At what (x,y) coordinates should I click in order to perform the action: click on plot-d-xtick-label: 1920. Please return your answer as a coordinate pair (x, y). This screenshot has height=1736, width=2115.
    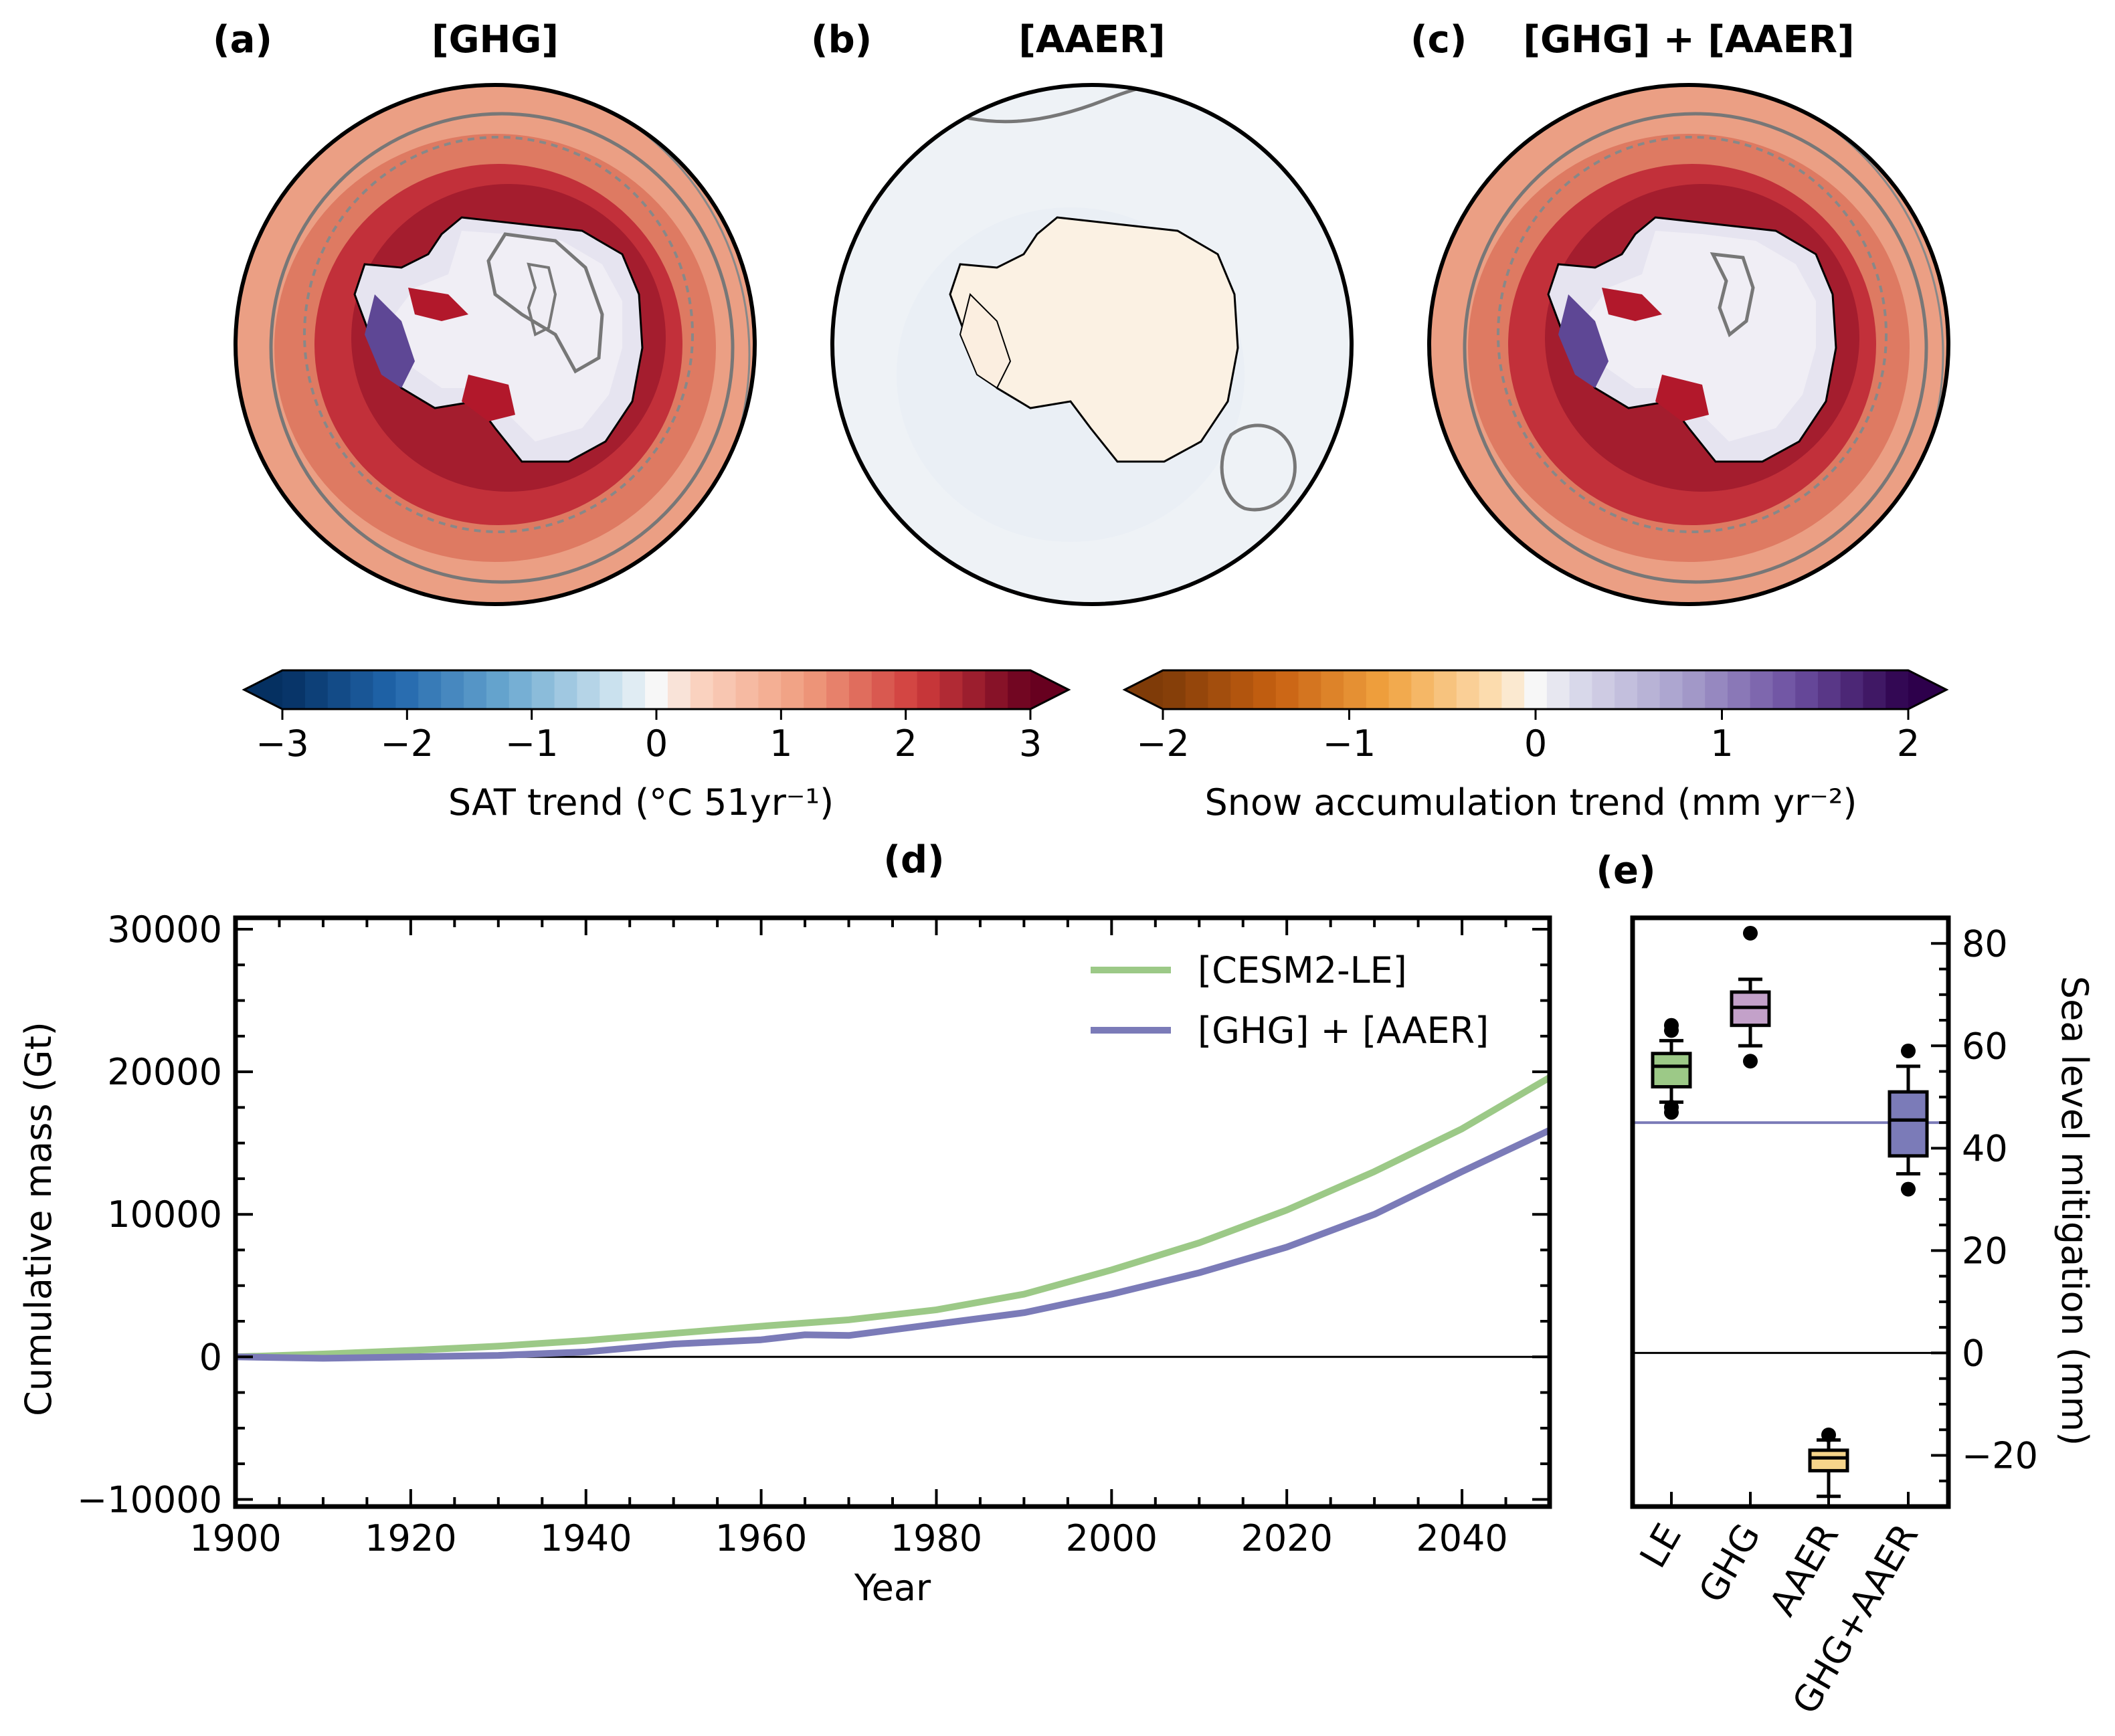
    Looking at the image, I should click on (411, 1538).